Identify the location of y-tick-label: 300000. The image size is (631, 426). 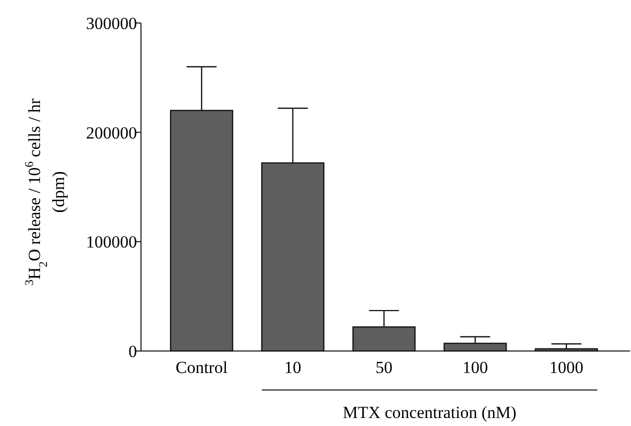
(111, 23).